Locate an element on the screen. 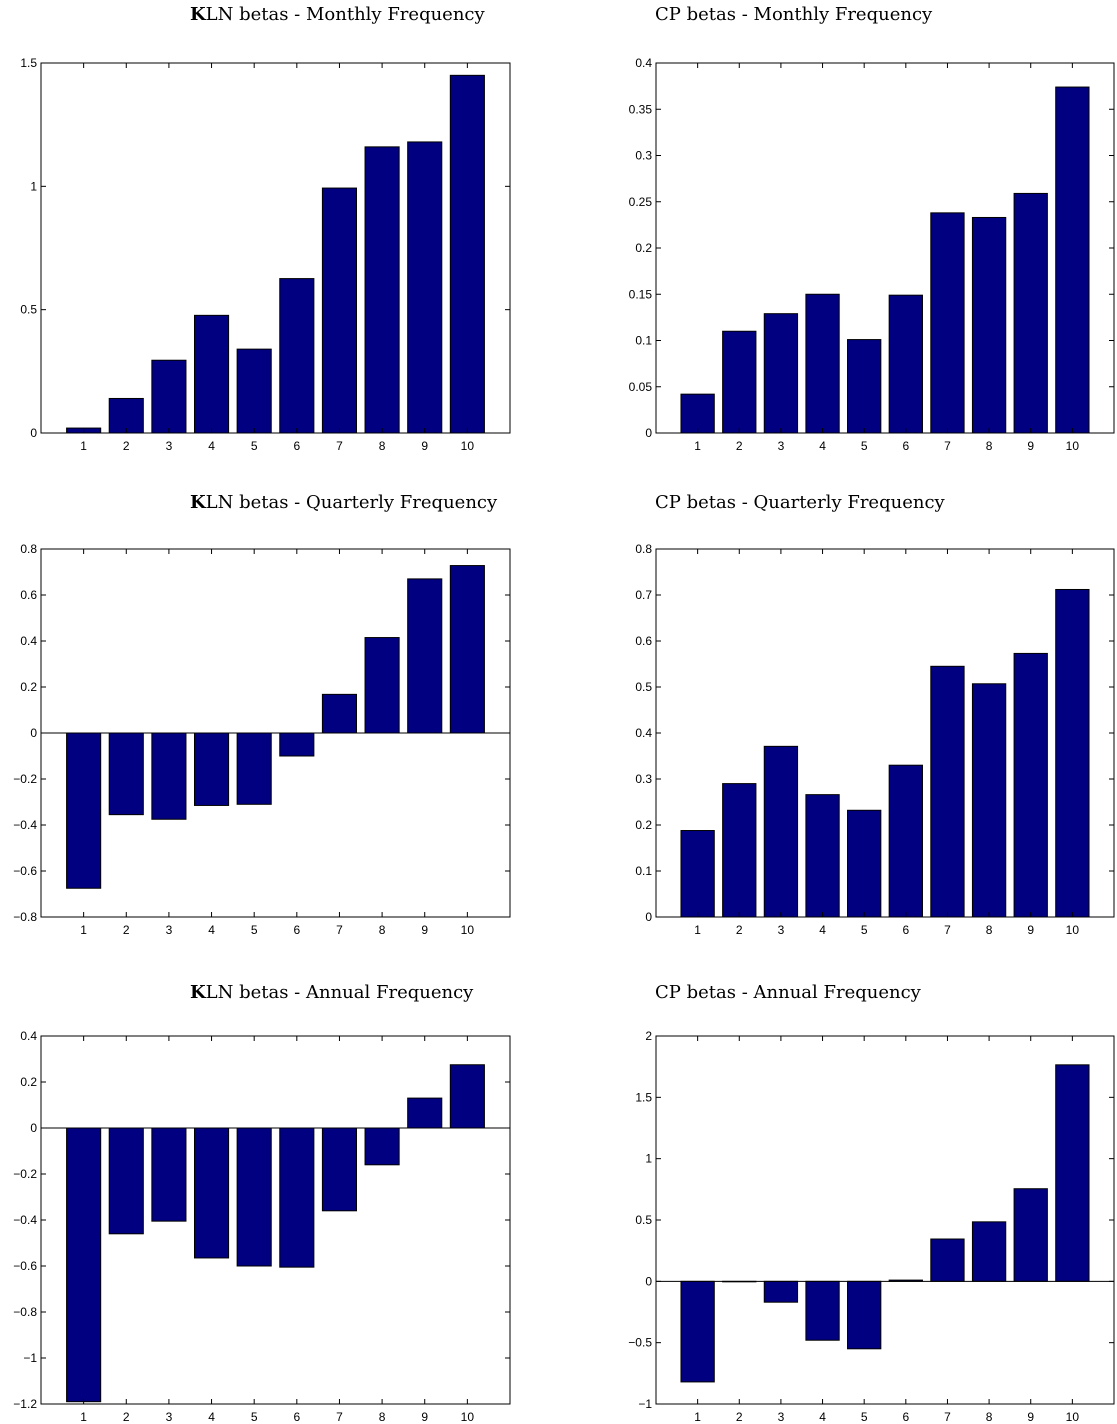 The image size is (1117, 1424). title-kln-monthly: KLN betas - Monthly Frequency is located at coordinates (337, 14).